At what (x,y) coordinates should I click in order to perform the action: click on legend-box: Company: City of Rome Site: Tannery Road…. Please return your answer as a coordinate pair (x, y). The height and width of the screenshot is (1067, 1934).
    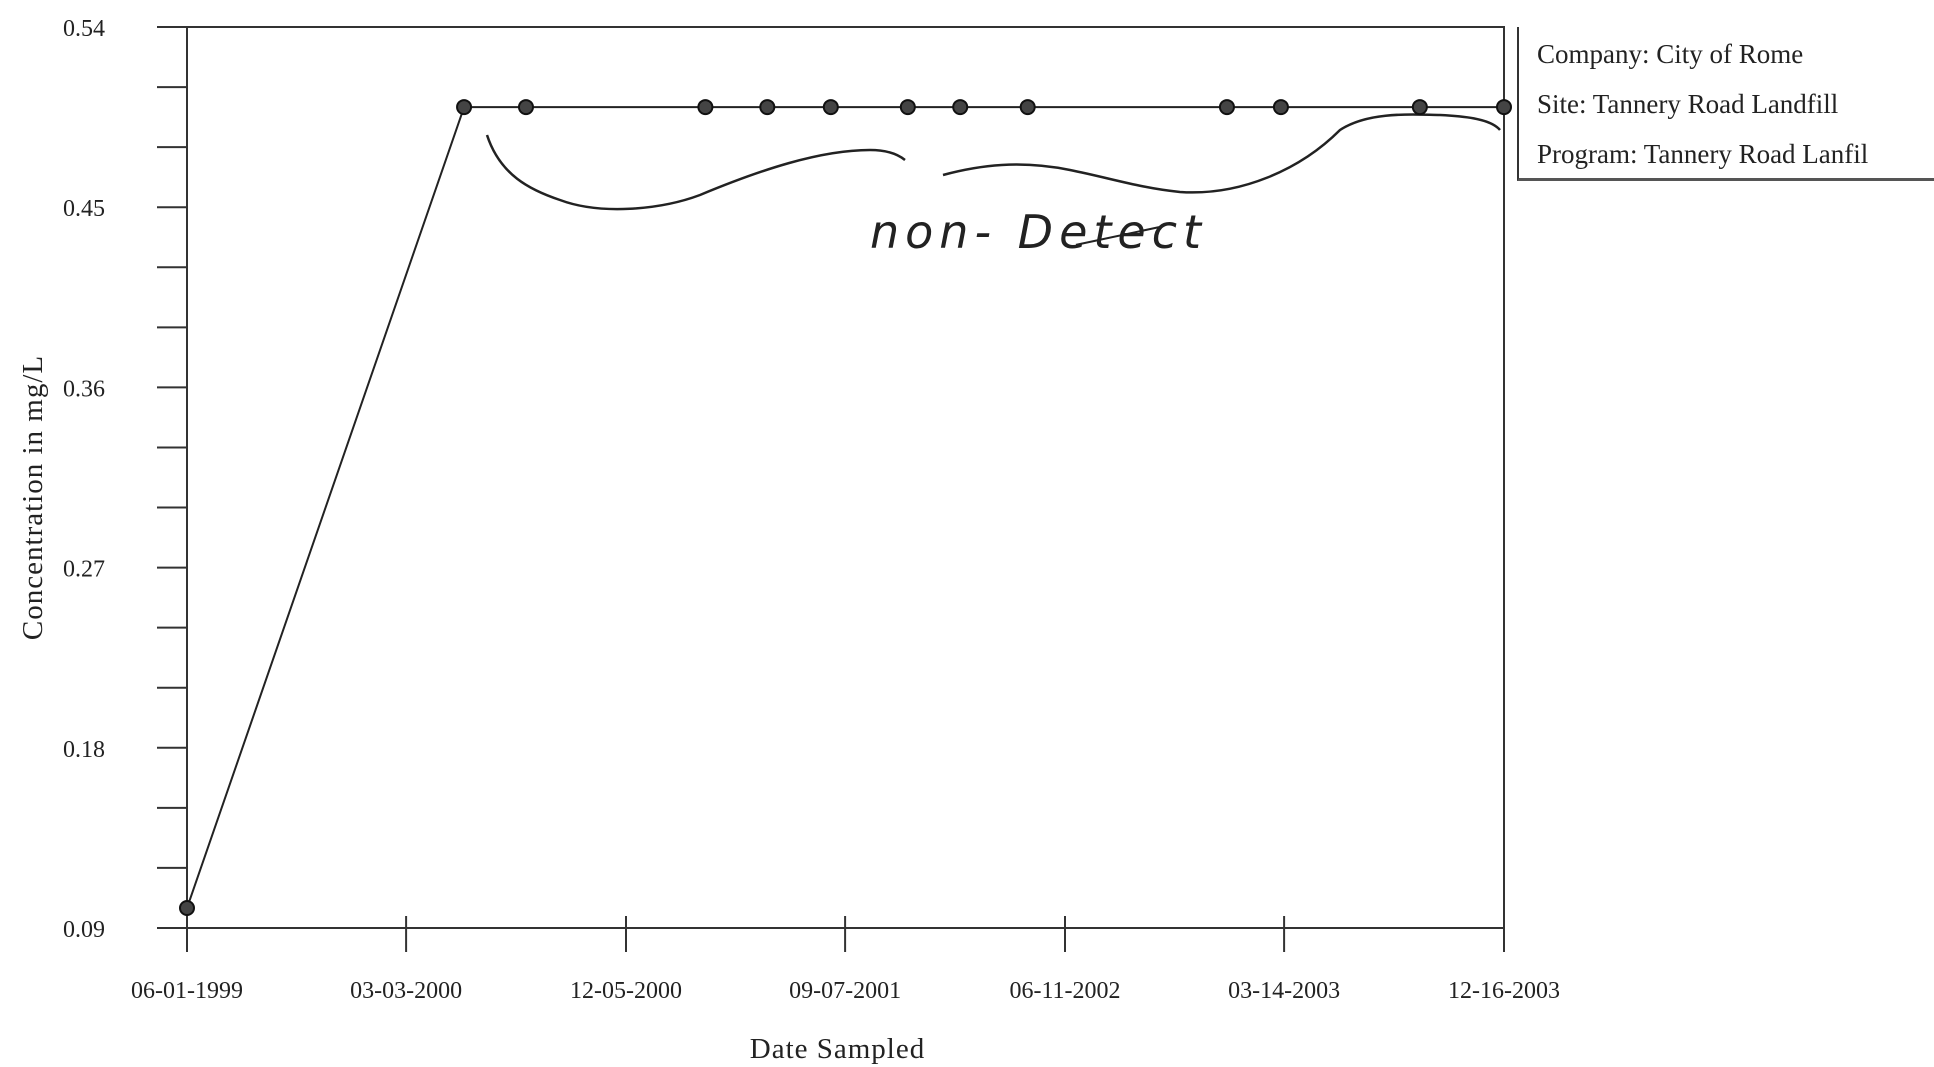
    Looking at the image, I should click on (1725, 104).